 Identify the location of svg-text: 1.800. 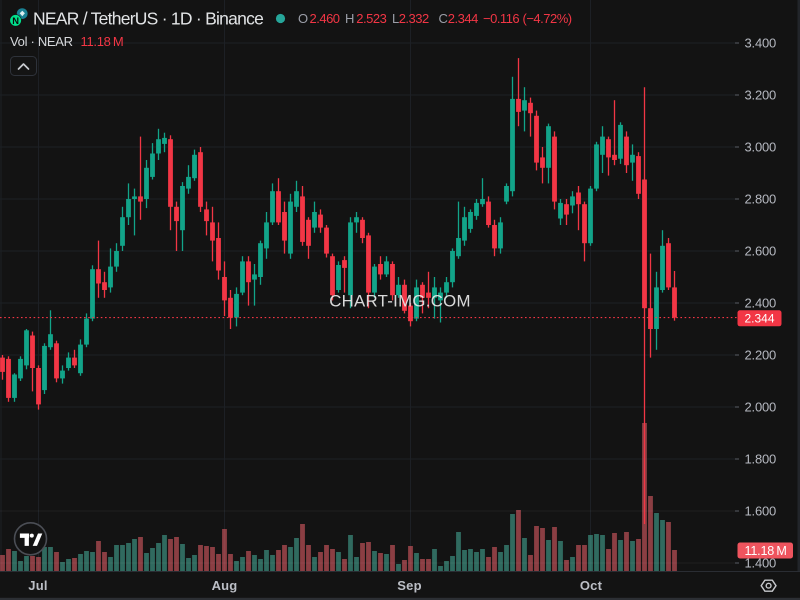
(761, 458).